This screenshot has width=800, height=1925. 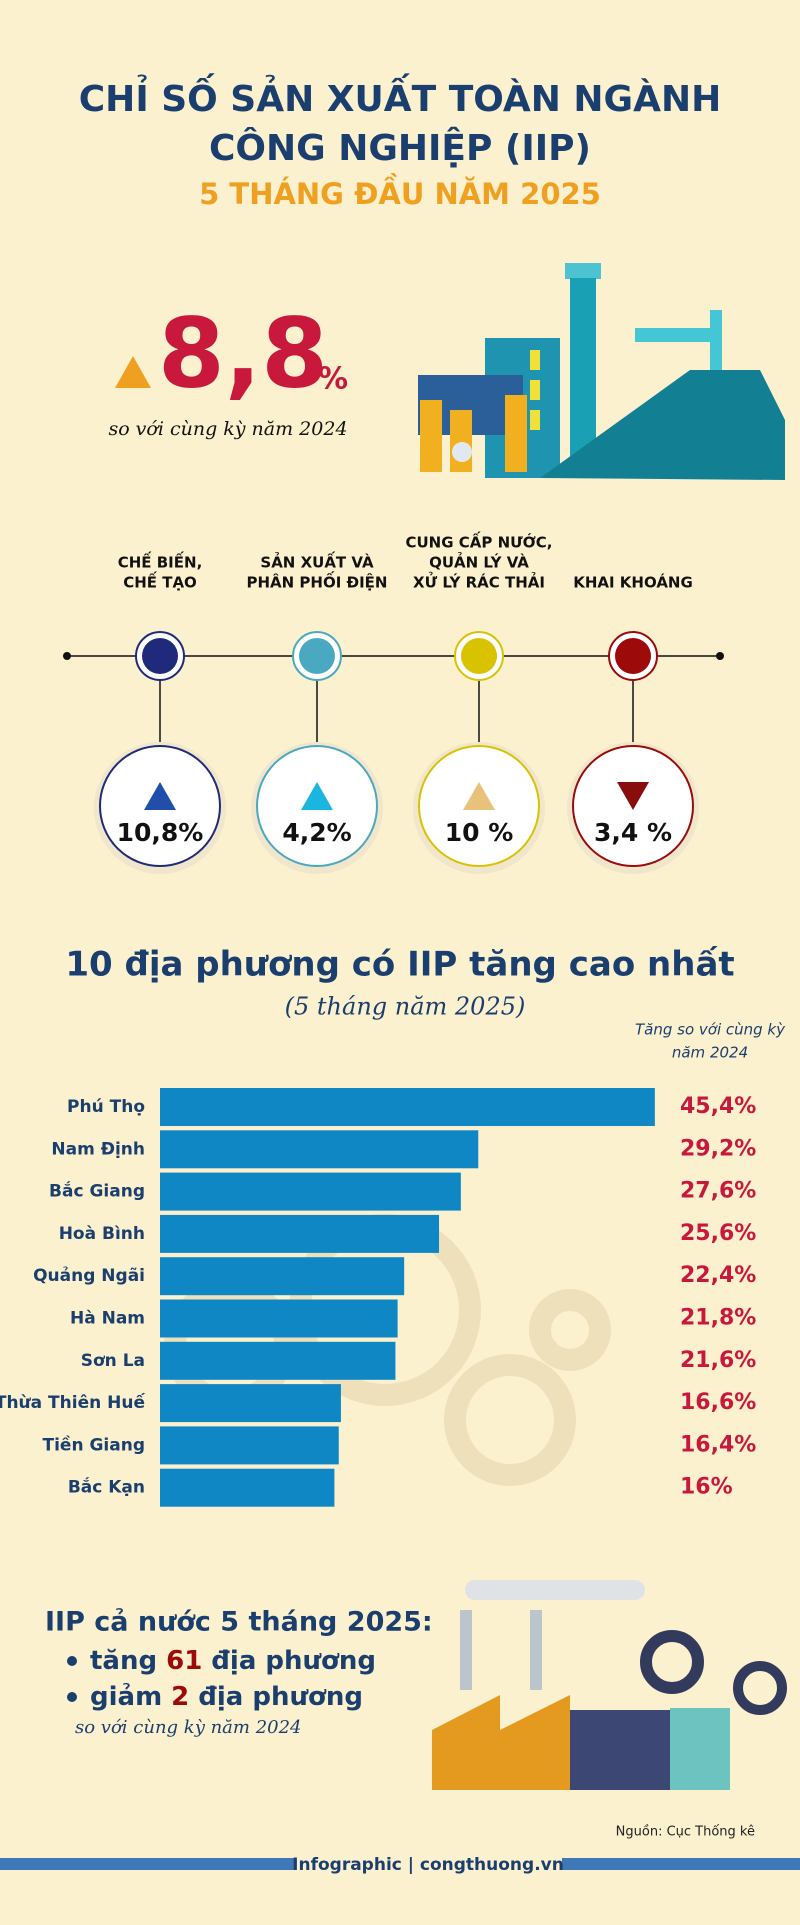 I want to click on value-label: 45,4%, so click(x=718, y=1106).